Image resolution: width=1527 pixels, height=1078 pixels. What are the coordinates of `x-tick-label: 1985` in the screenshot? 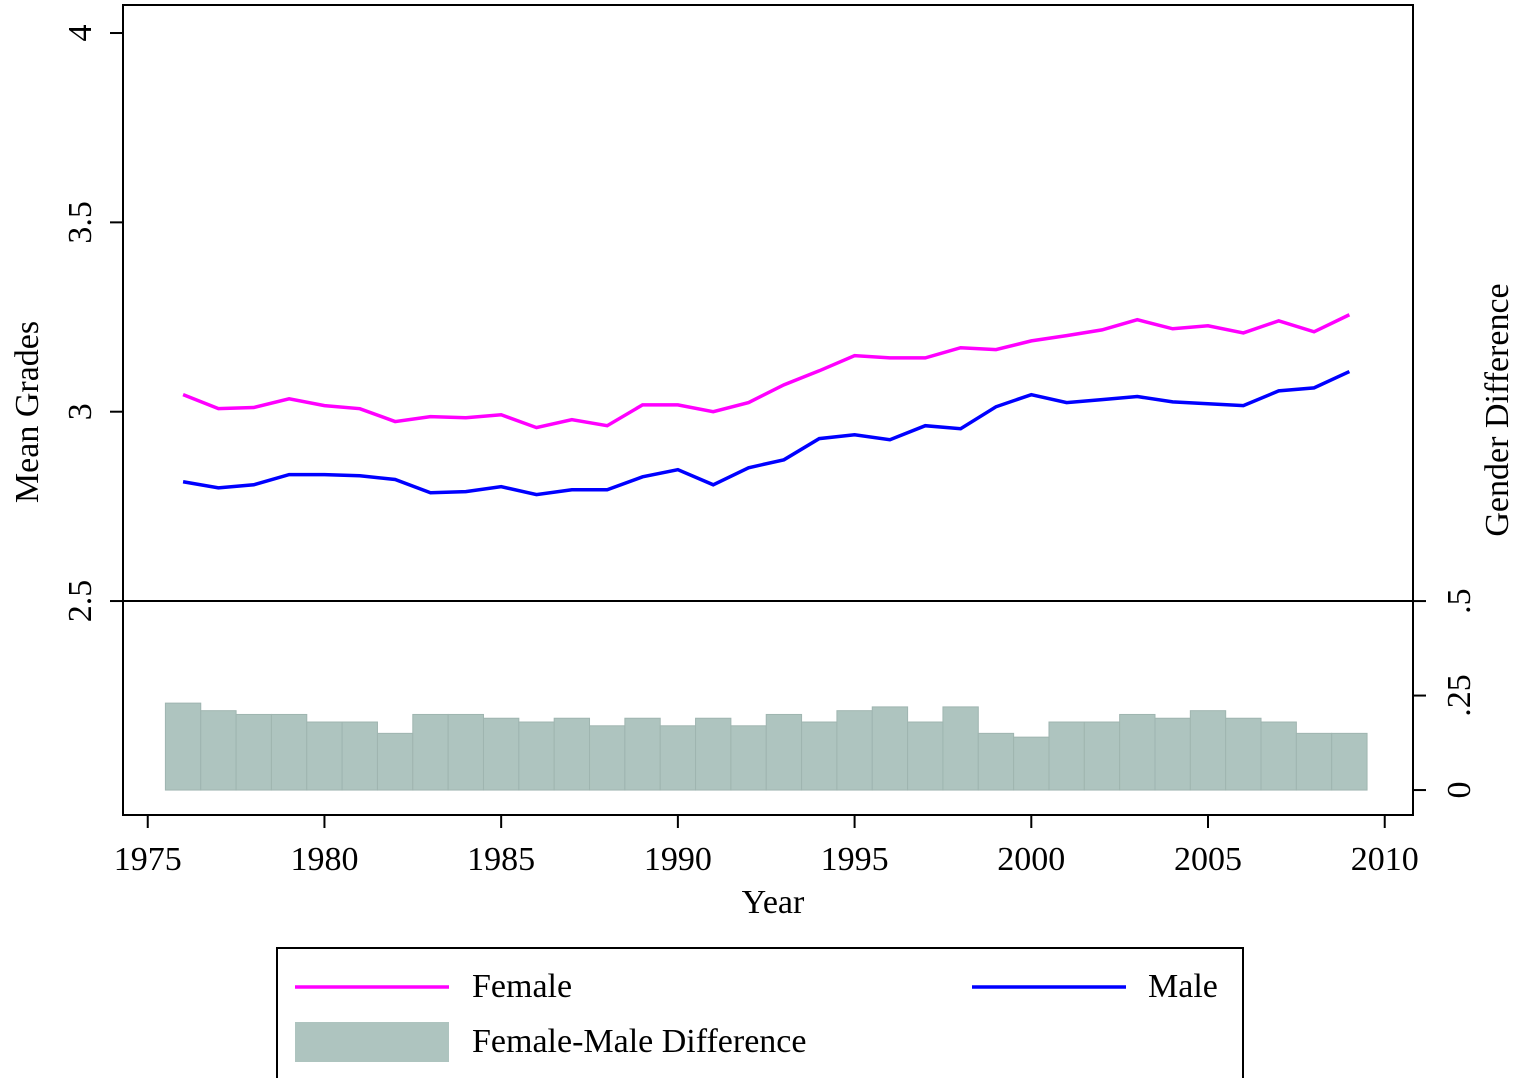 It's located at (501, 859).